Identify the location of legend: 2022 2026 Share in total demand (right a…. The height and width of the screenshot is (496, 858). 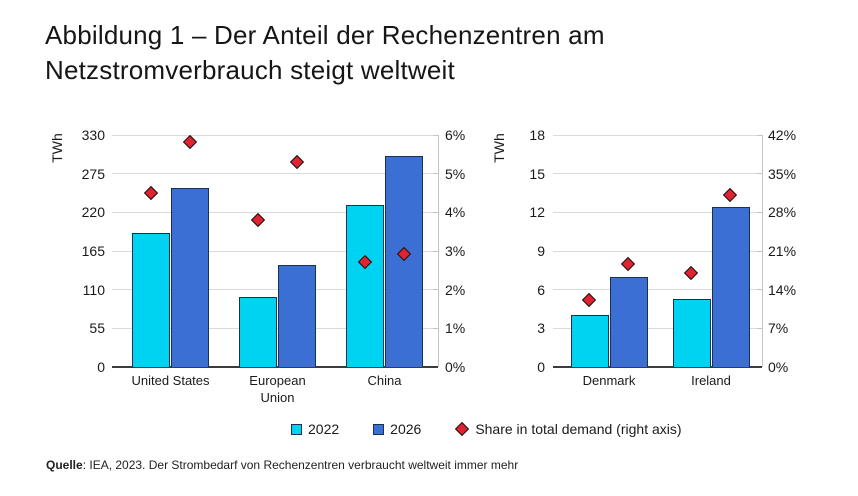
(486, 429).